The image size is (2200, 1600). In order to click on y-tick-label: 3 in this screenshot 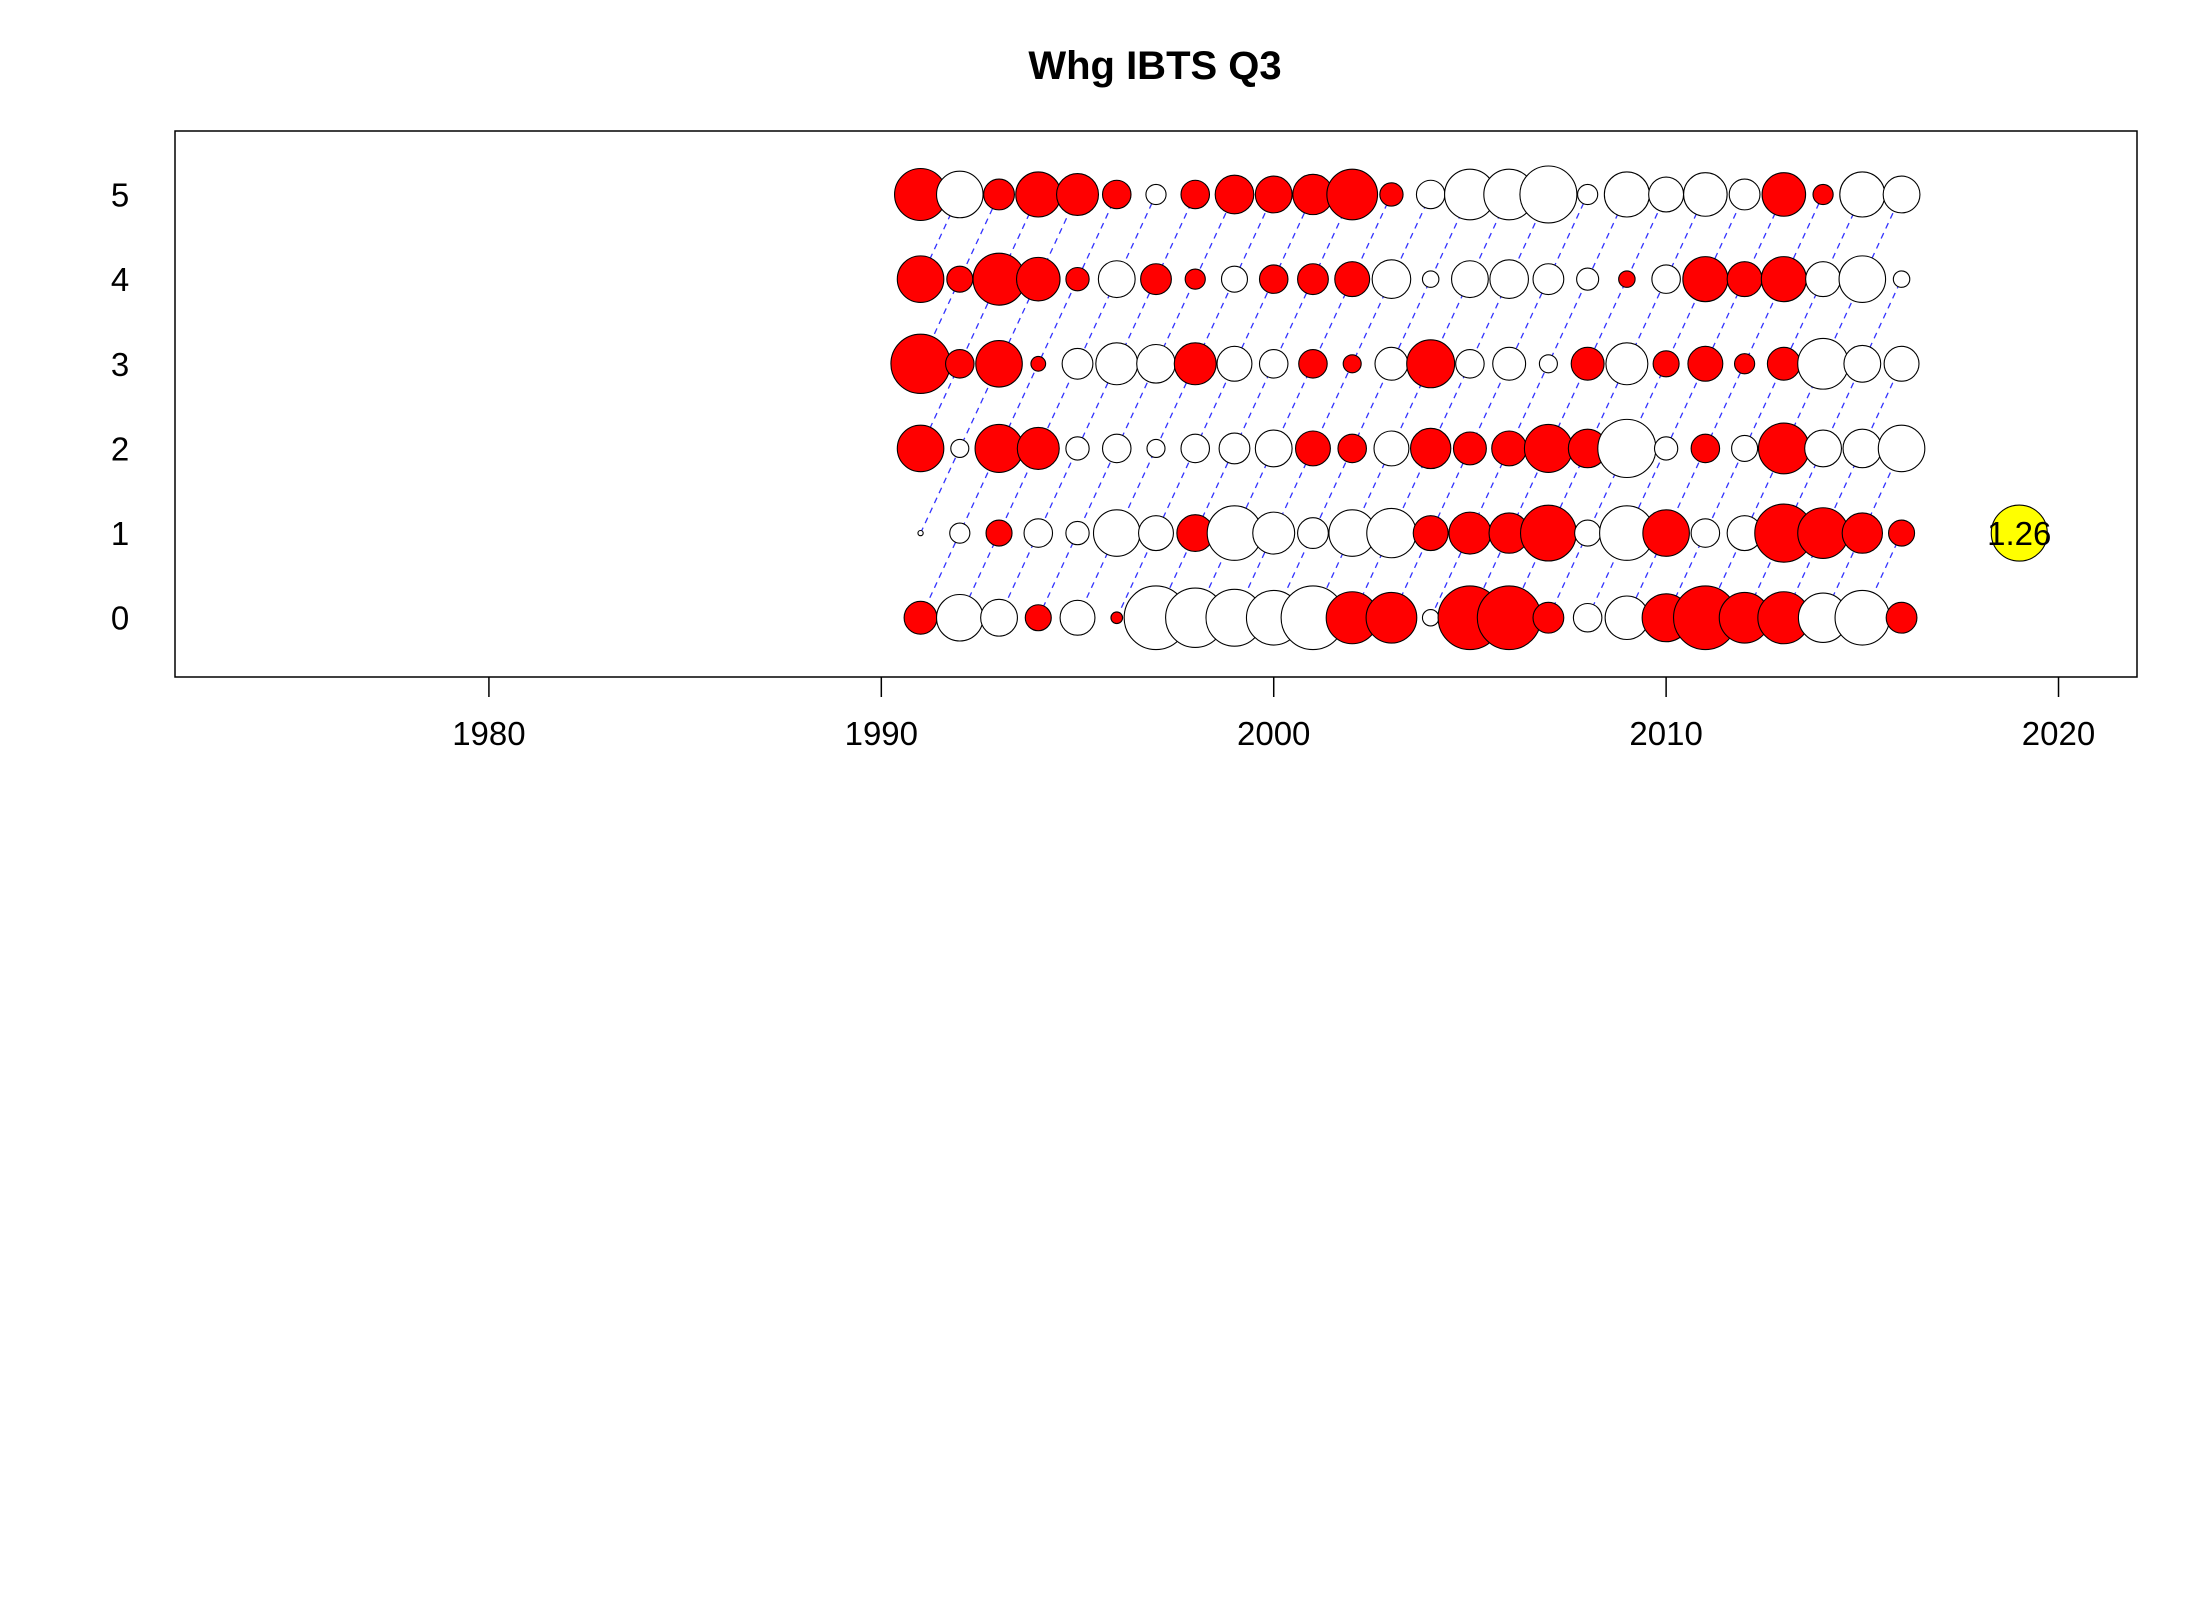, I will do `click(120, 364)`.